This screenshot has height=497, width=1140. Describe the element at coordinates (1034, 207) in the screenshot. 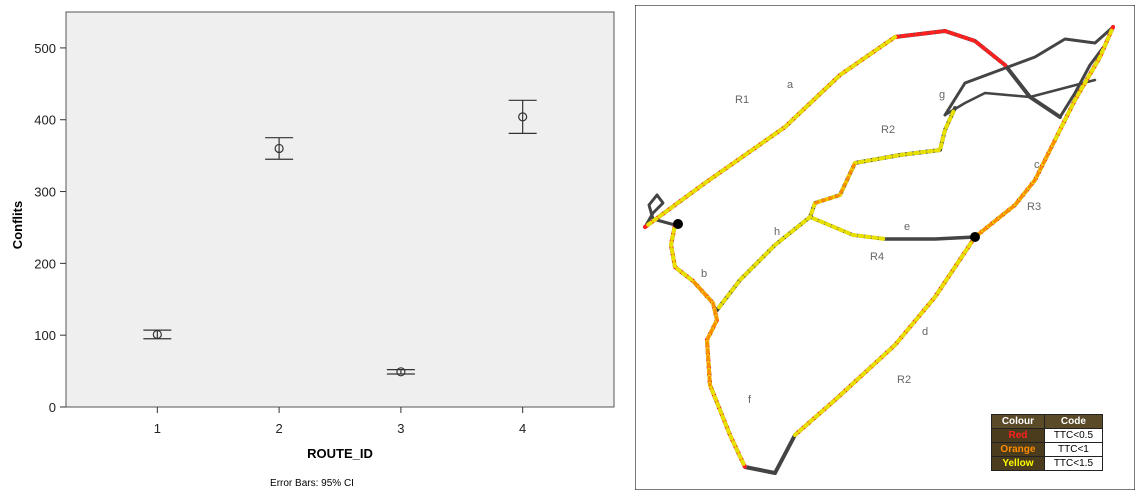

I see `route-label: R3` at that location.